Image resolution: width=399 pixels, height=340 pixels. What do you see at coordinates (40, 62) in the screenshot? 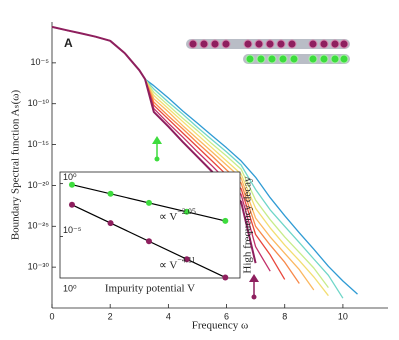
I see `y-tick-label: 10⁻⁵` at bounding box center [40, 62].